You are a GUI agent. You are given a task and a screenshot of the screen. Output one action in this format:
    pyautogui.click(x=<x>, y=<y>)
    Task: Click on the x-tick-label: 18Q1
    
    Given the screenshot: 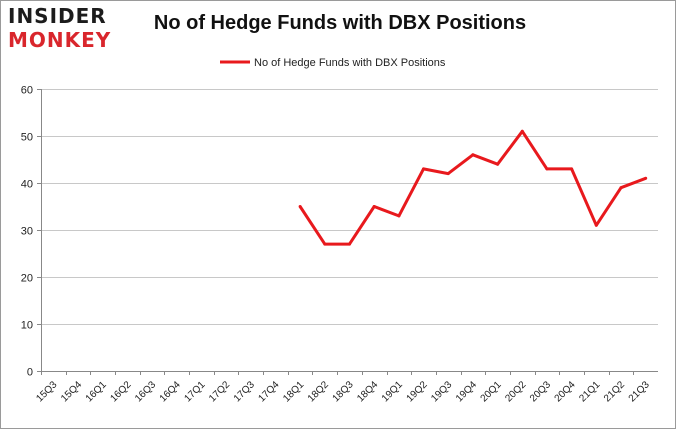 What is the action you would take?
    pyautogui.click(x=293, y=391)
    